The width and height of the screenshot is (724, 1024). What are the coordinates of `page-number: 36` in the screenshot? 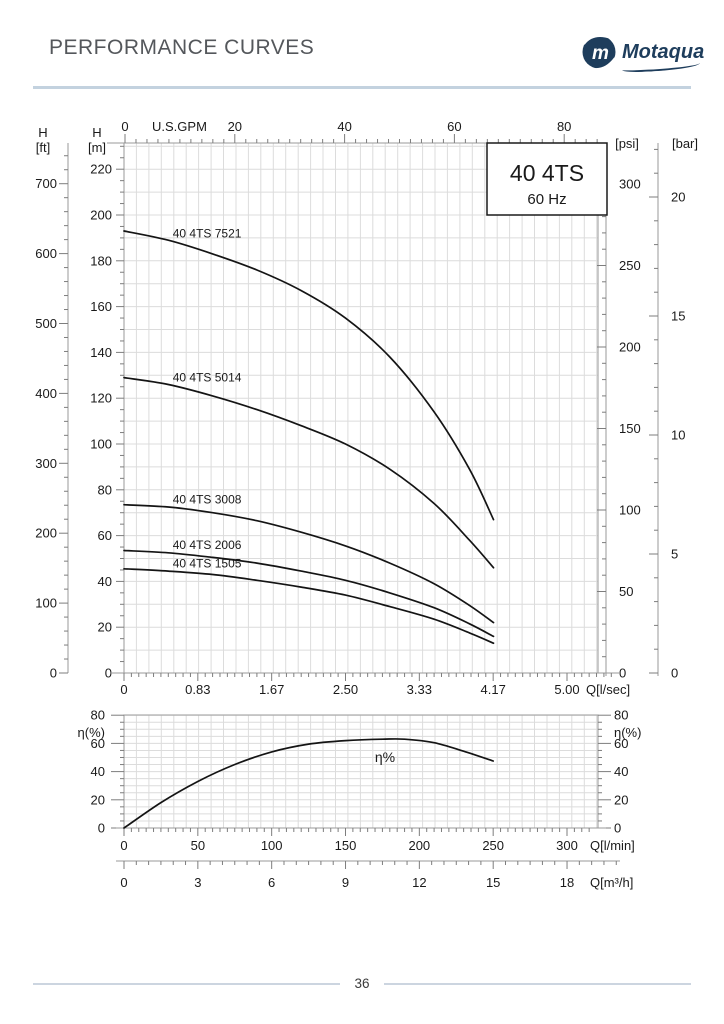 It's located at (362, 983).